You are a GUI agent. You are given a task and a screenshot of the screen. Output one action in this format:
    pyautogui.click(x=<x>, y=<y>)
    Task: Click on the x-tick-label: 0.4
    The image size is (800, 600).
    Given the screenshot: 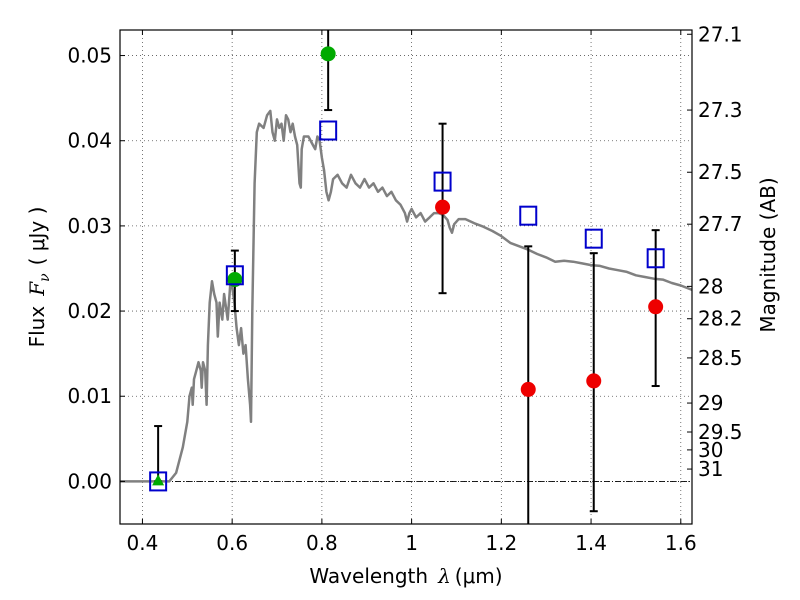 What is the action you would take?
    pyautogui.click(x=143, y=543)
    